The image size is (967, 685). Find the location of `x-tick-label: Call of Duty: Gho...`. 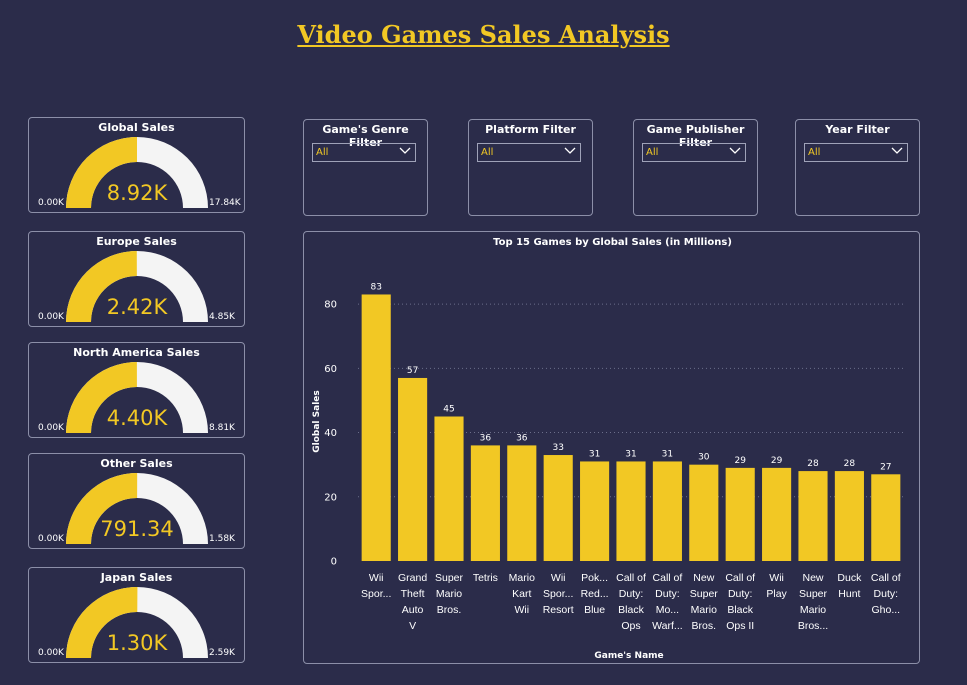

x-tick-label: Call of Duty: Gho... is located at coordinates (886, 594).